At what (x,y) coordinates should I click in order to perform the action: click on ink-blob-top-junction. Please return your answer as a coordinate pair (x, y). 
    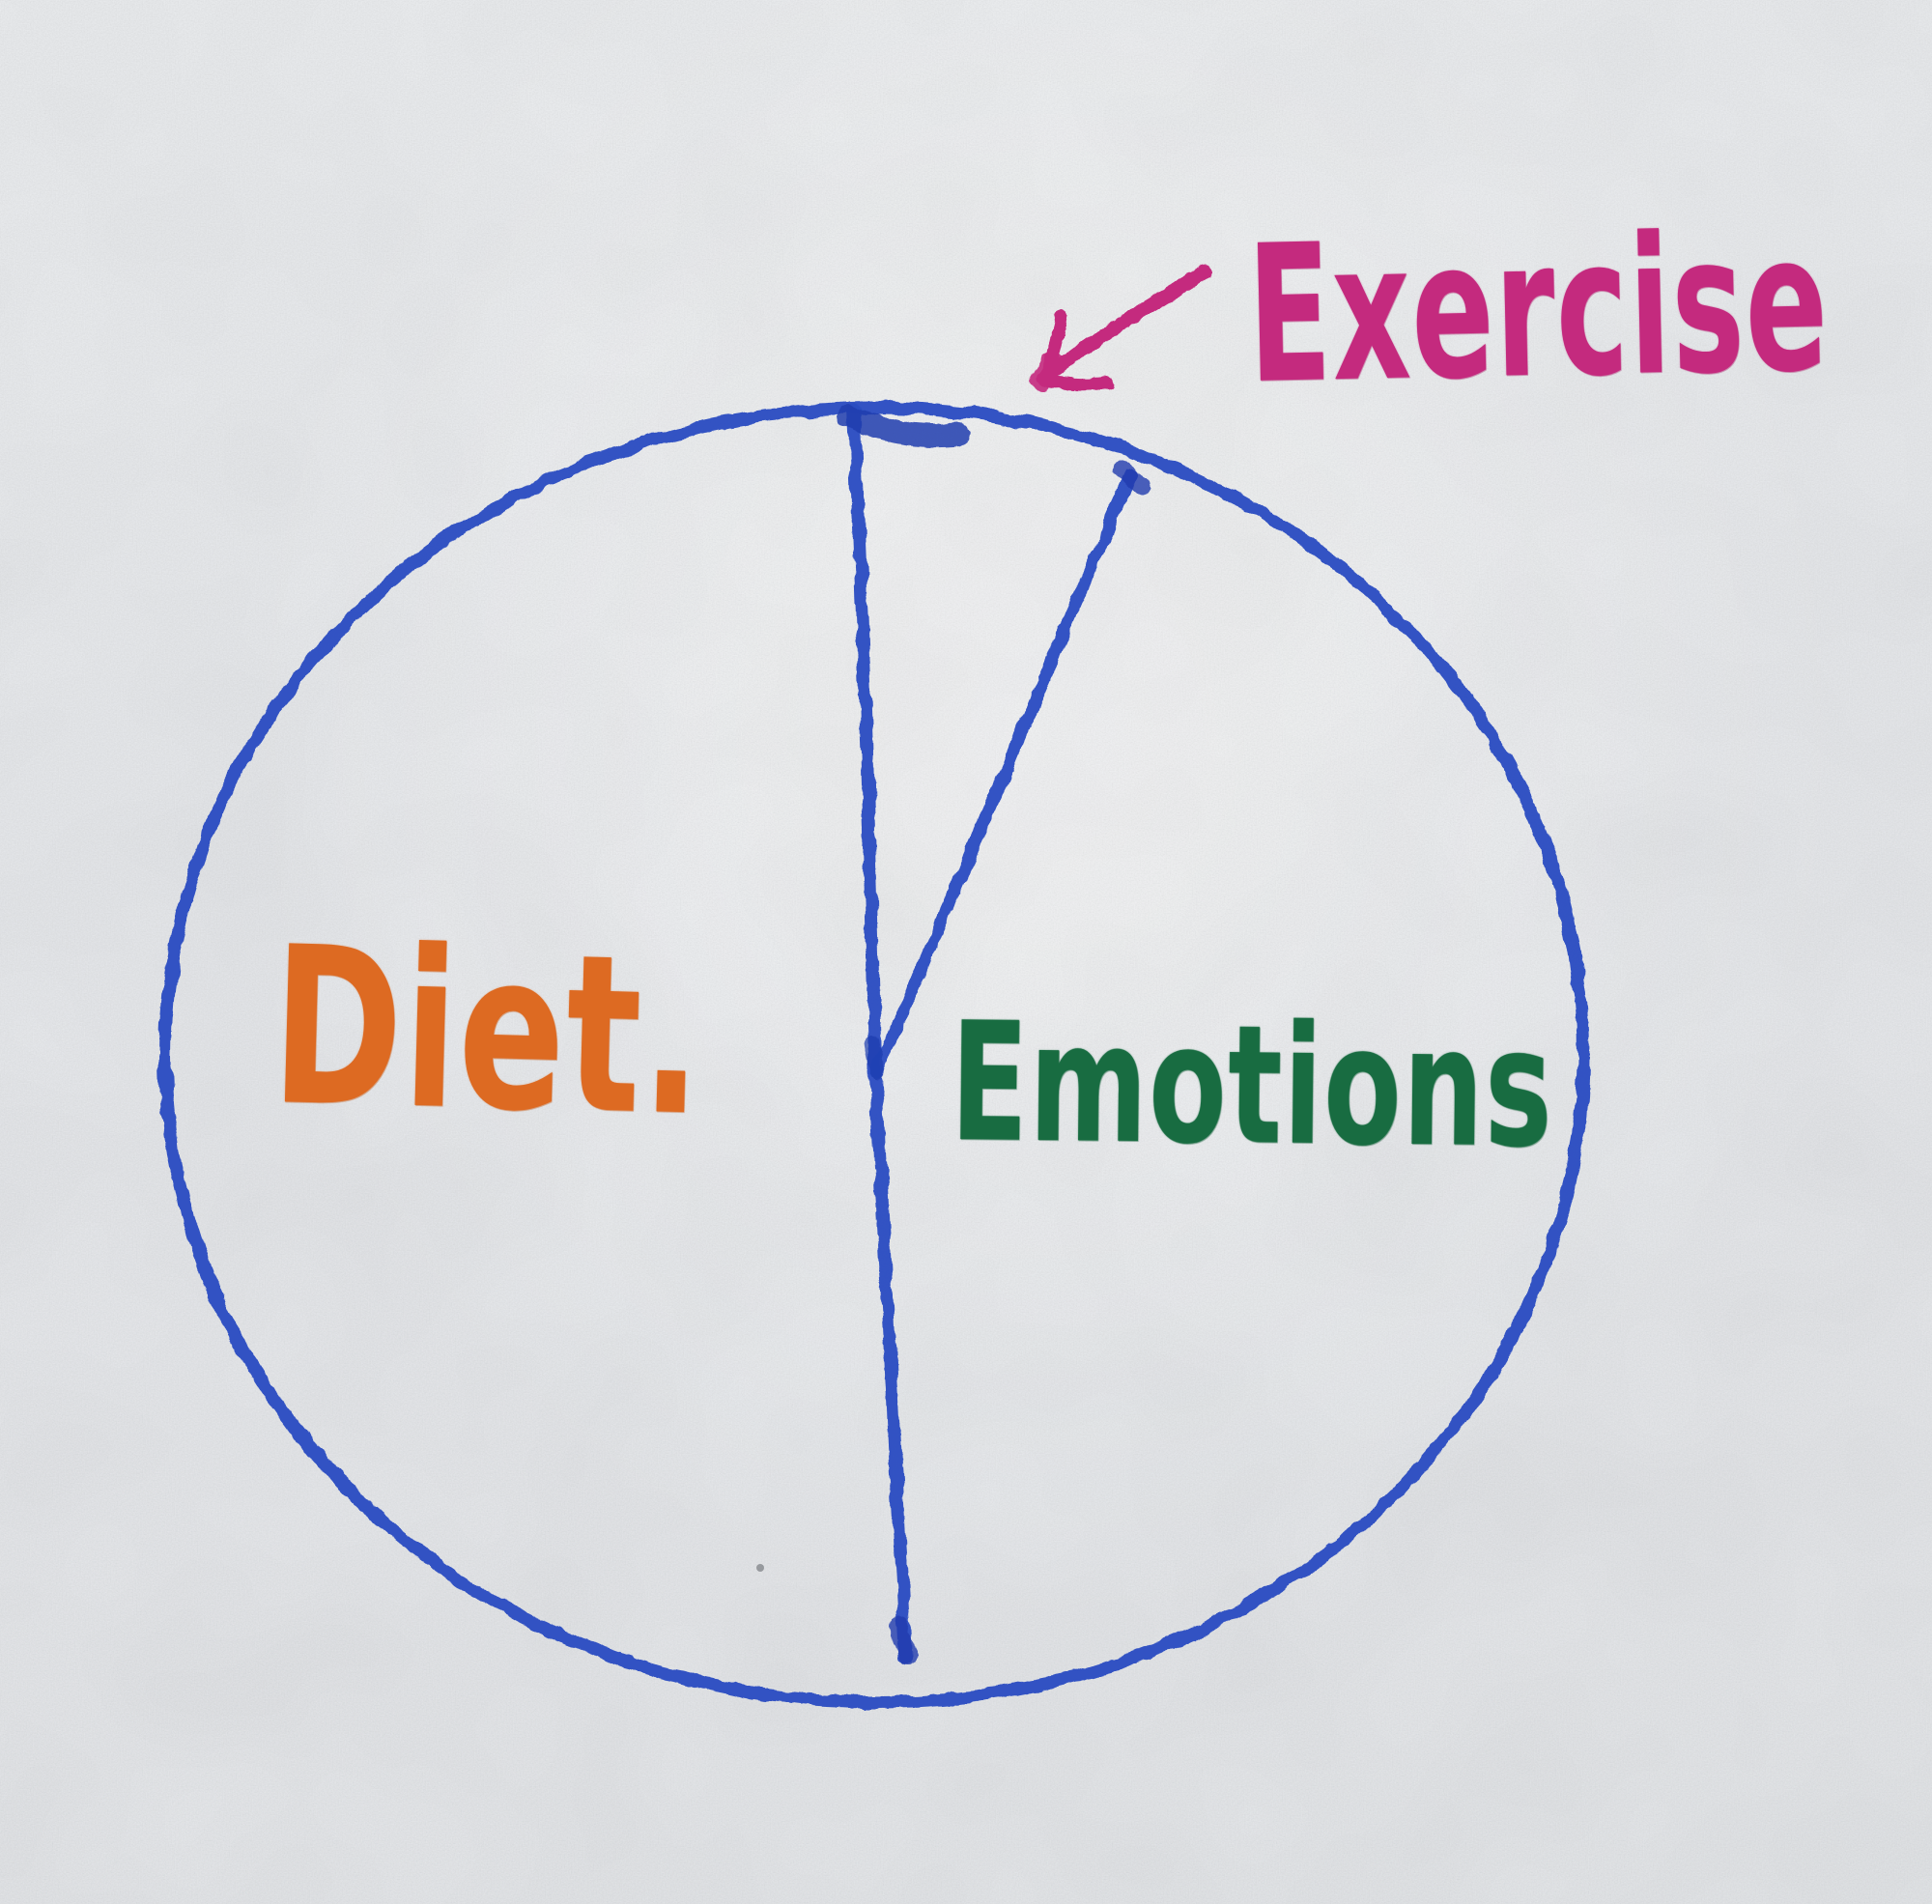
    Looking at the image, I should click on (903, 426).